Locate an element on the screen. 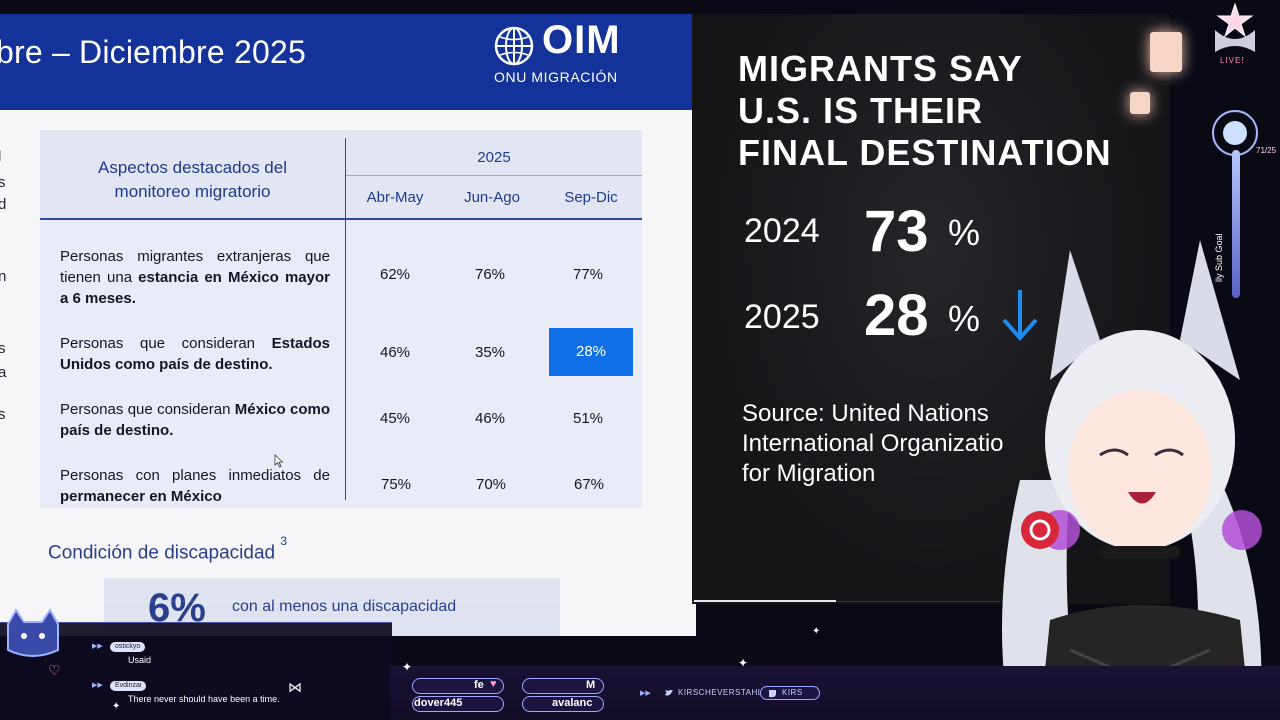  alert-pill-text: fe is located at coordinates (479, 685).